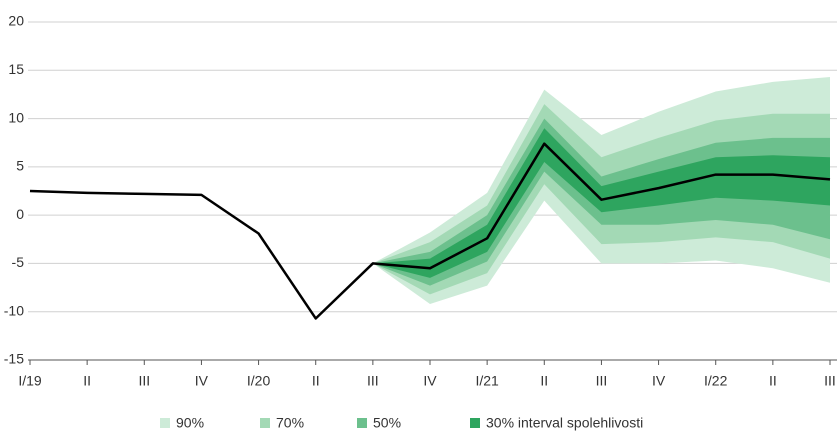 The width and height of the screenshot is (837, 433). I want to click on x-tick-label: I/19, so click(30, 381).